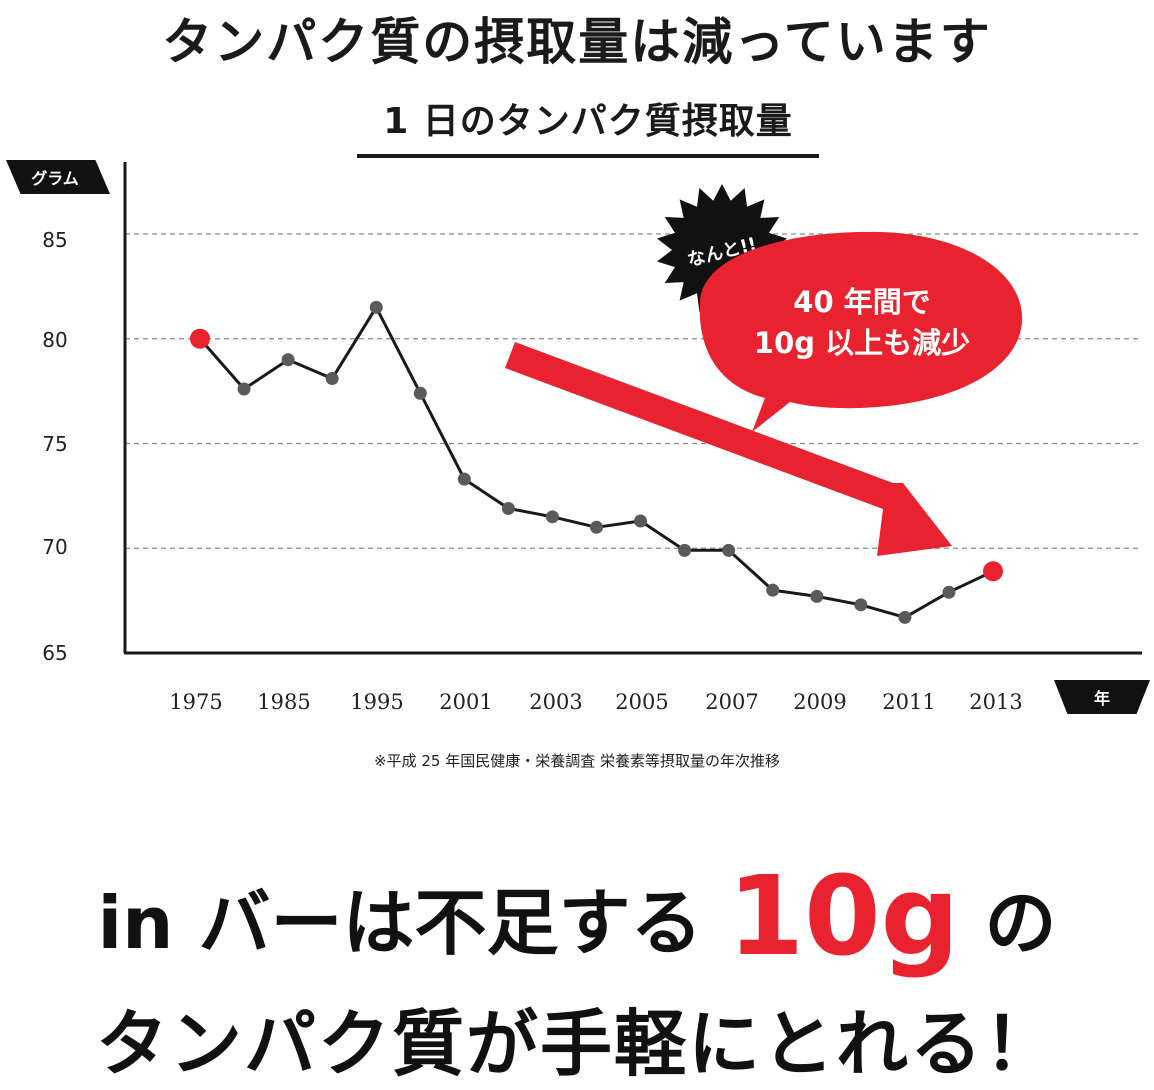 This screenshot has width=1154, height=1090. Describe the element at coordinates (55, 547) in the screenshot. I see `y-tick-label: 70` at that location.